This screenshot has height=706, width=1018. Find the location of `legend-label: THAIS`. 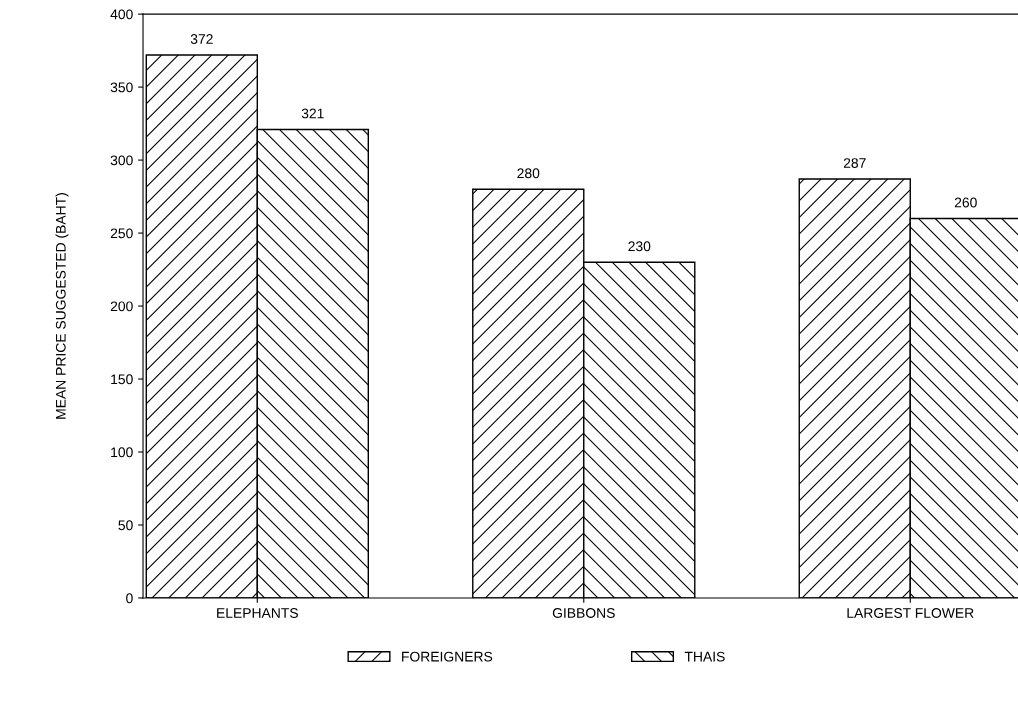

legend-label: THAIS is located at coordinates (704, 656).